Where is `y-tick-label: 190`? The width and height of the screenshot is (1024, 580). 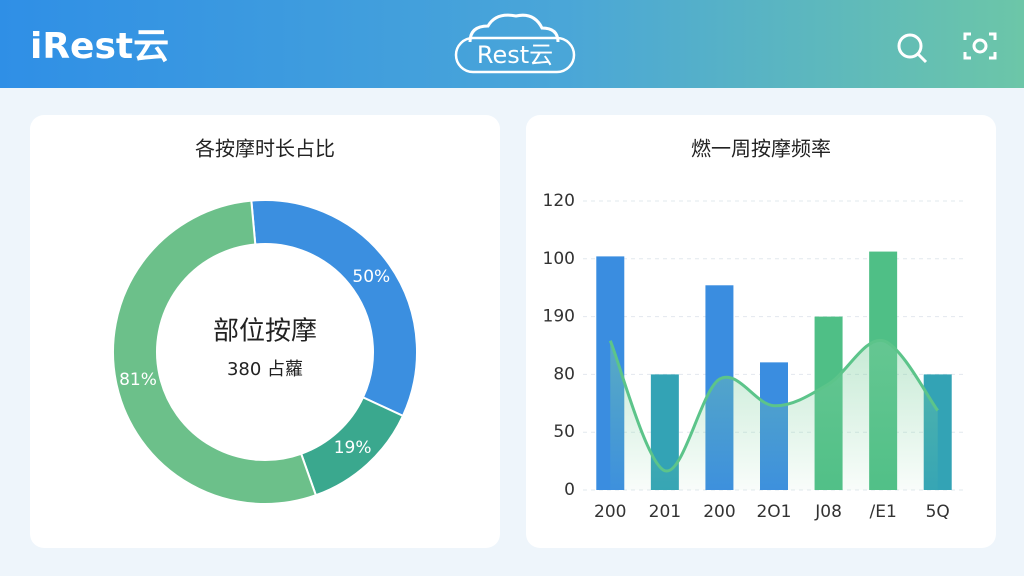 y-tick-label: 190 is located at coordinates (559, 317).